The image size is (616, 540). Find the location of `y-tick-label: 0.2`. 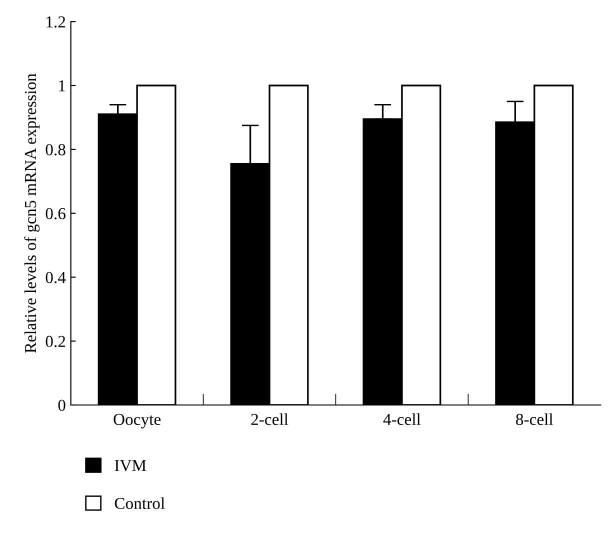

y-tick-label: 0.2 is located at coordinates (56, 342).